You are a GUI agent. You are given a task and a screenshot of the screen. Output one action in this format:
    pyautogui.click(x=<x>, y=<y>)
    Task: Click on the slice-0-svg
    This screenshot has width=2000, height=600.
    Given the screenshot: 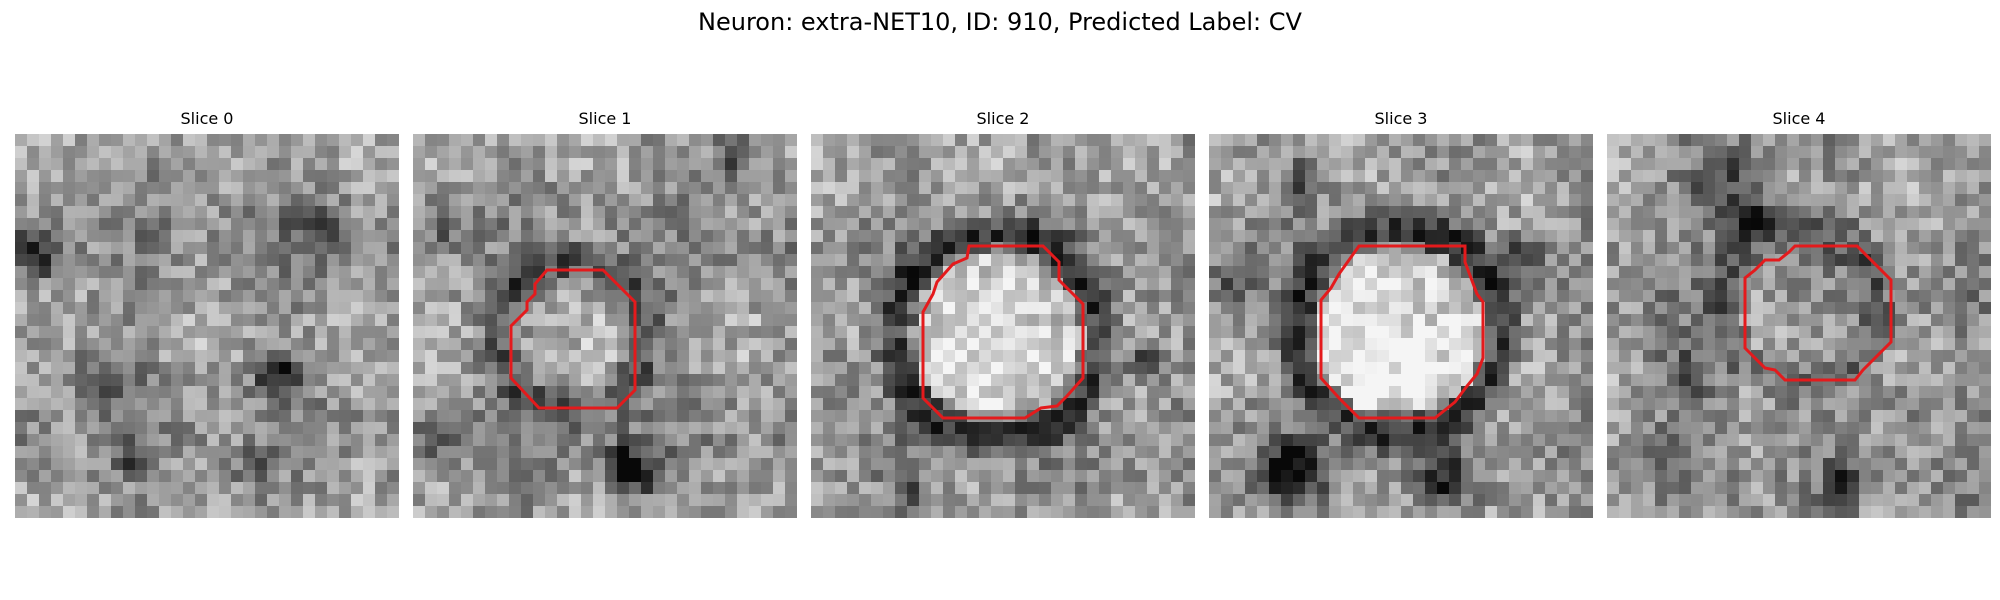 What is the action you would take?
    pyautogui.click(x=207, y=326)
    